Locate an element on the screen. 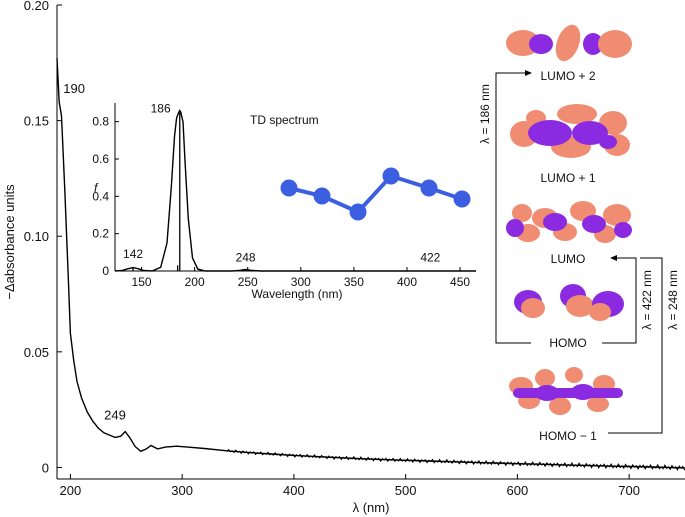 The image size is (685, 517). main-y-ticks: 0 0.05 0.10 0.15 0.20 is located at coordinates (43, 237).